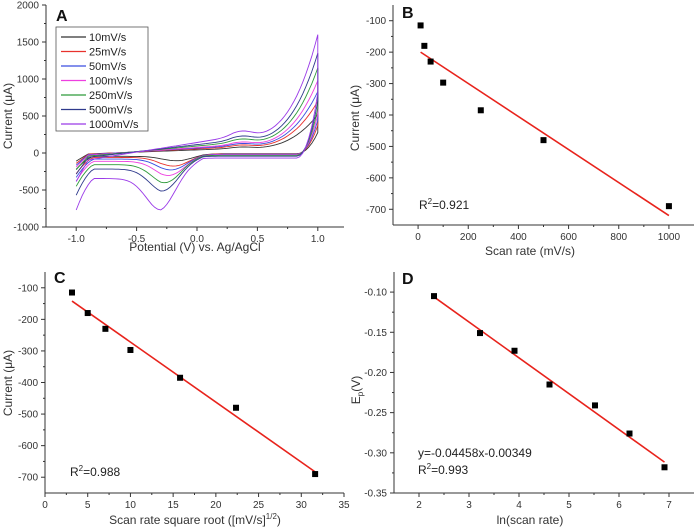 Image resolution: width=694 pixels, height=531 pixels. Describe the element at coordinates (360, 393) in the screenshot. I see `y-label-sub: p` at that location.